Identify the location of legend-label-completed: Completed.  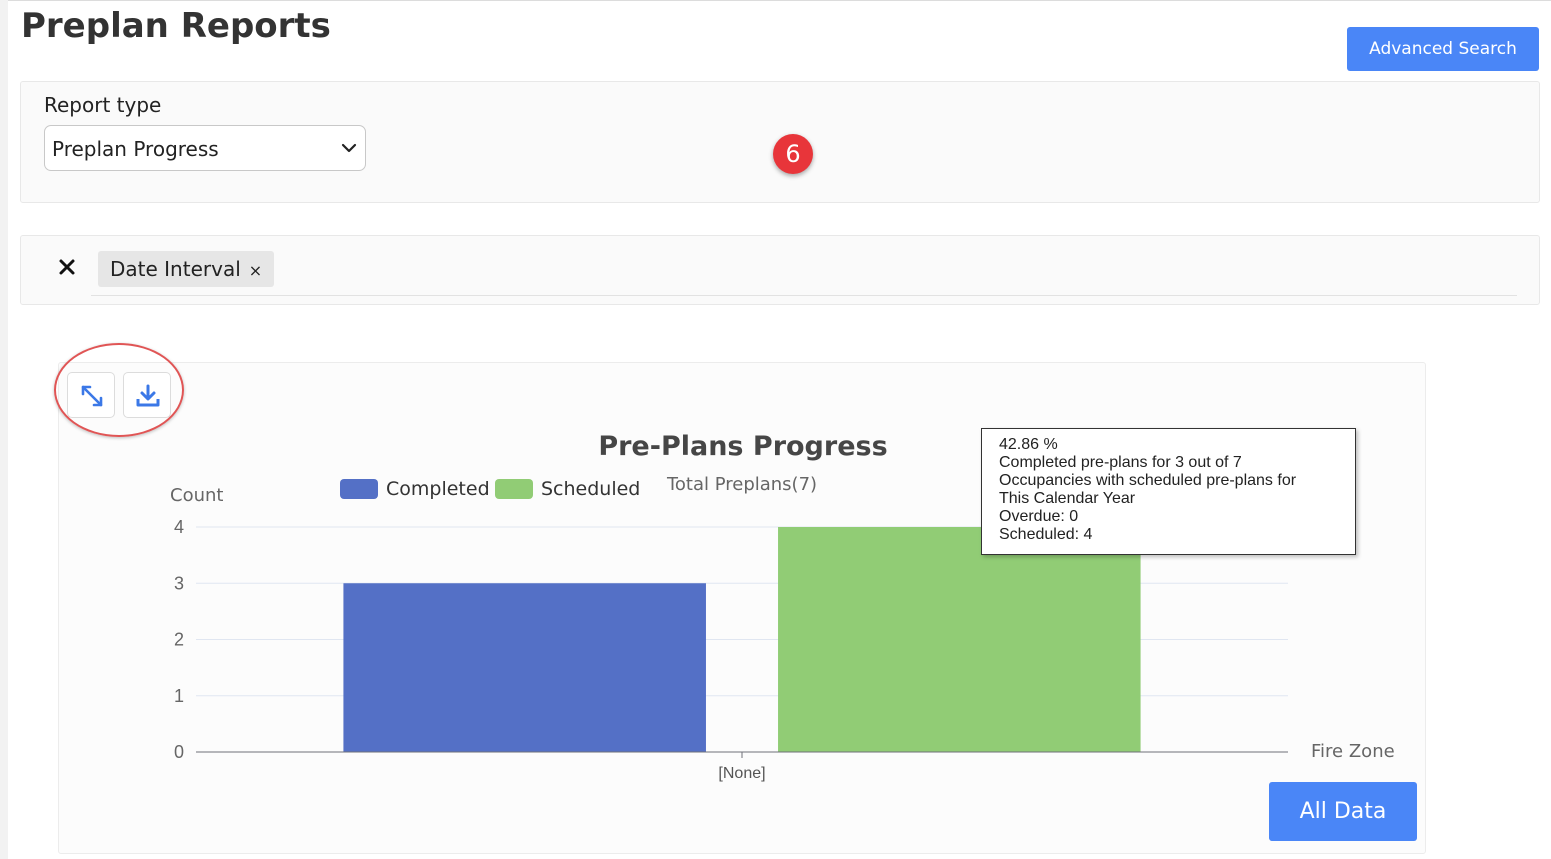
(438, 489).